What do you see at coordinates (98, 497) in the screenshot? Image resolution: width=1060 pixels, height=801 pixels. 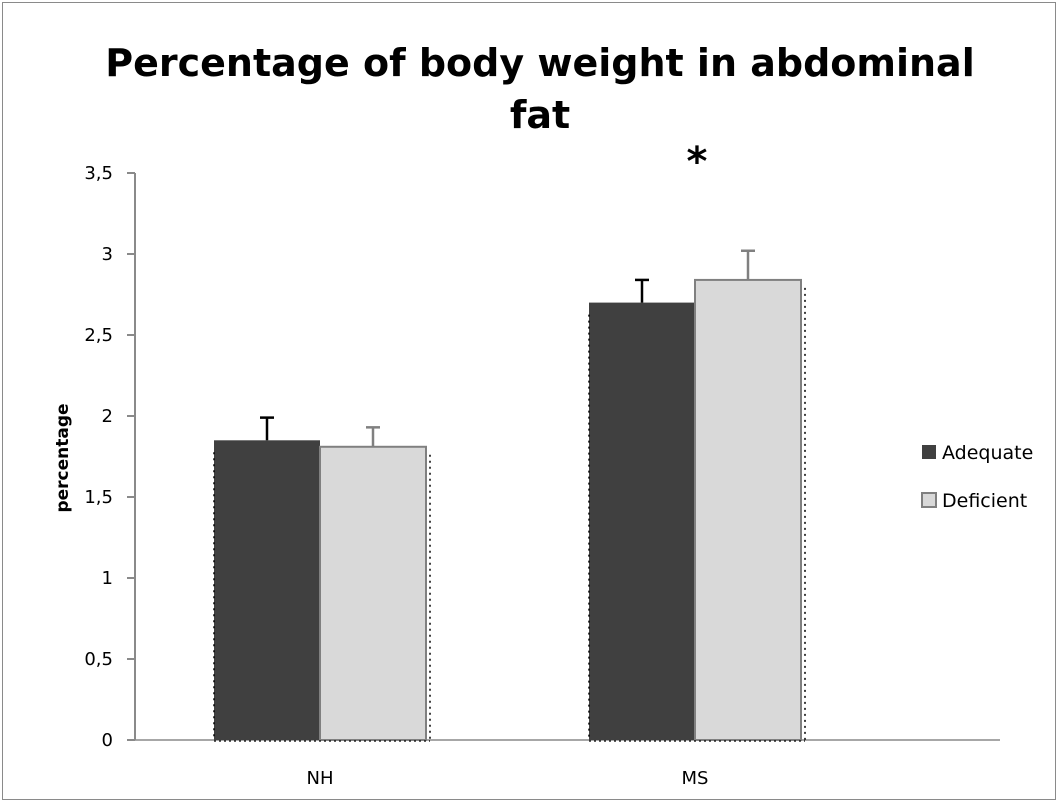 I see `y-tick-label: 1,5` at bounding box center [98, 497].